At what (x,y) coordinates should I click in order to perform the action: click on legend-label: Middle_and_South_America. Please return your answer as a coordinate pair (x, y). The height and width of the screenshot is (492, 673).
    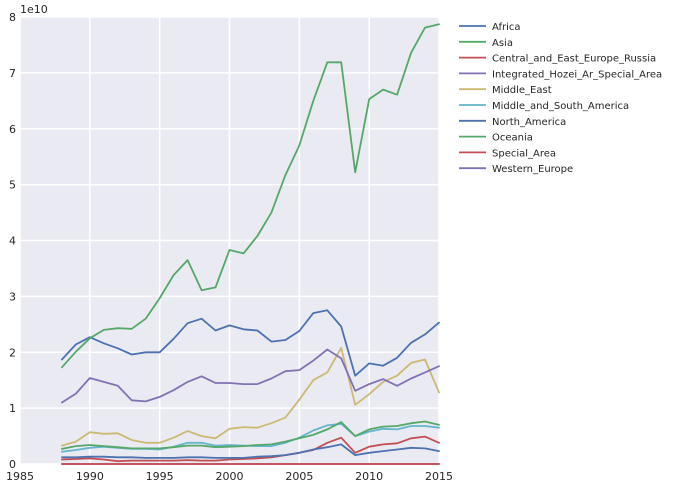
    Looking at the image, I should click on (560, 106).